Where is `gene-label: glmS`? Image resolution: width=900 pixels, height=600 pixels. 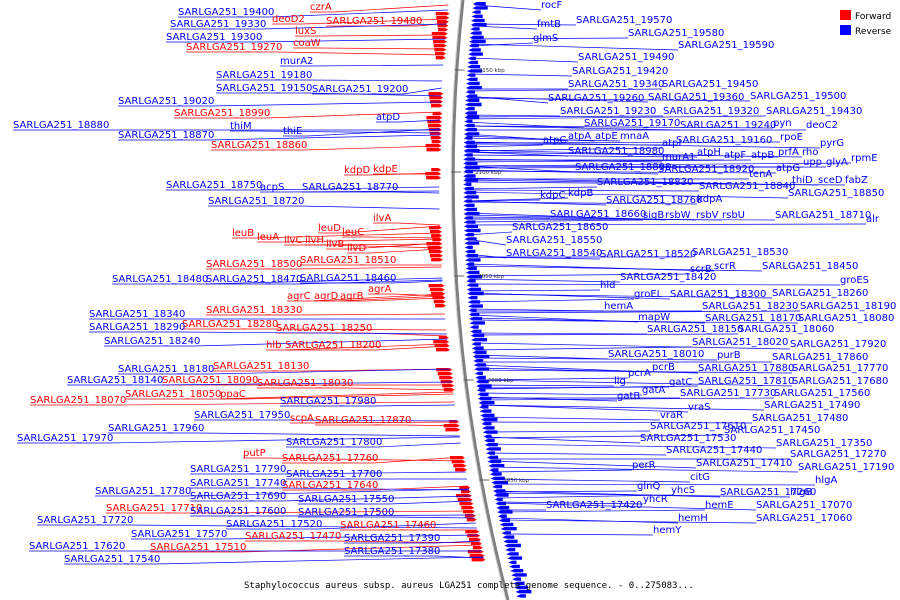
gene-label: glmS is located at coordinates (545, 38).